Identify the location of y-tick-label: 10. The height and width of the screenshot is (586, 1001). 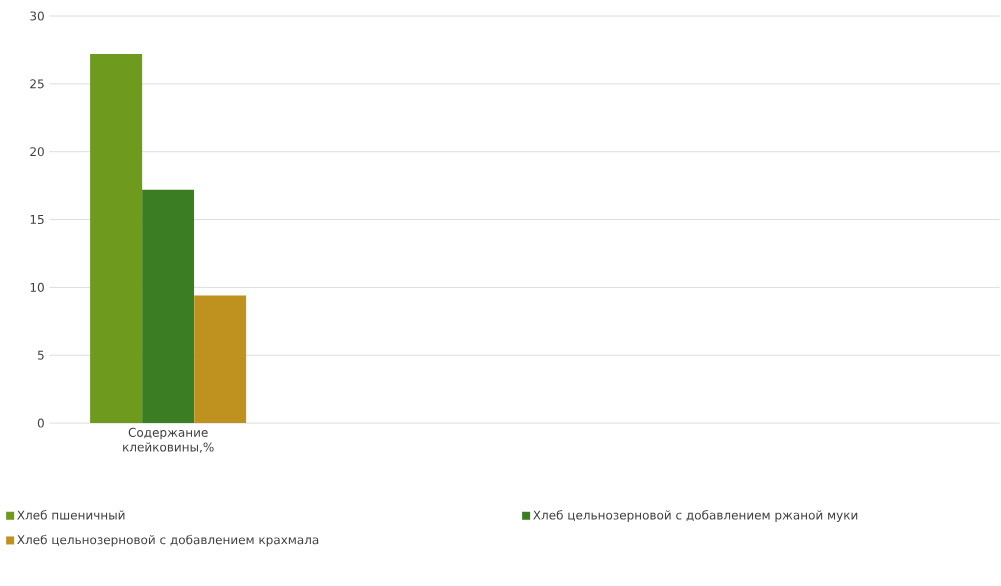
(37, 287).